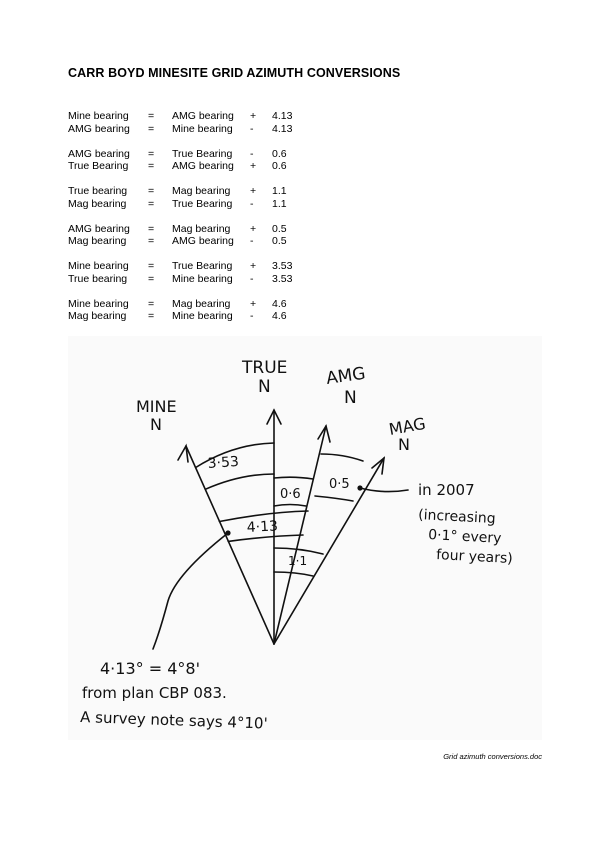 The height and width of the screenshot is (842, 595). Describe the element at coordinates (404, 444) in the screenshot. I see `mag-n-label: N` at that location.